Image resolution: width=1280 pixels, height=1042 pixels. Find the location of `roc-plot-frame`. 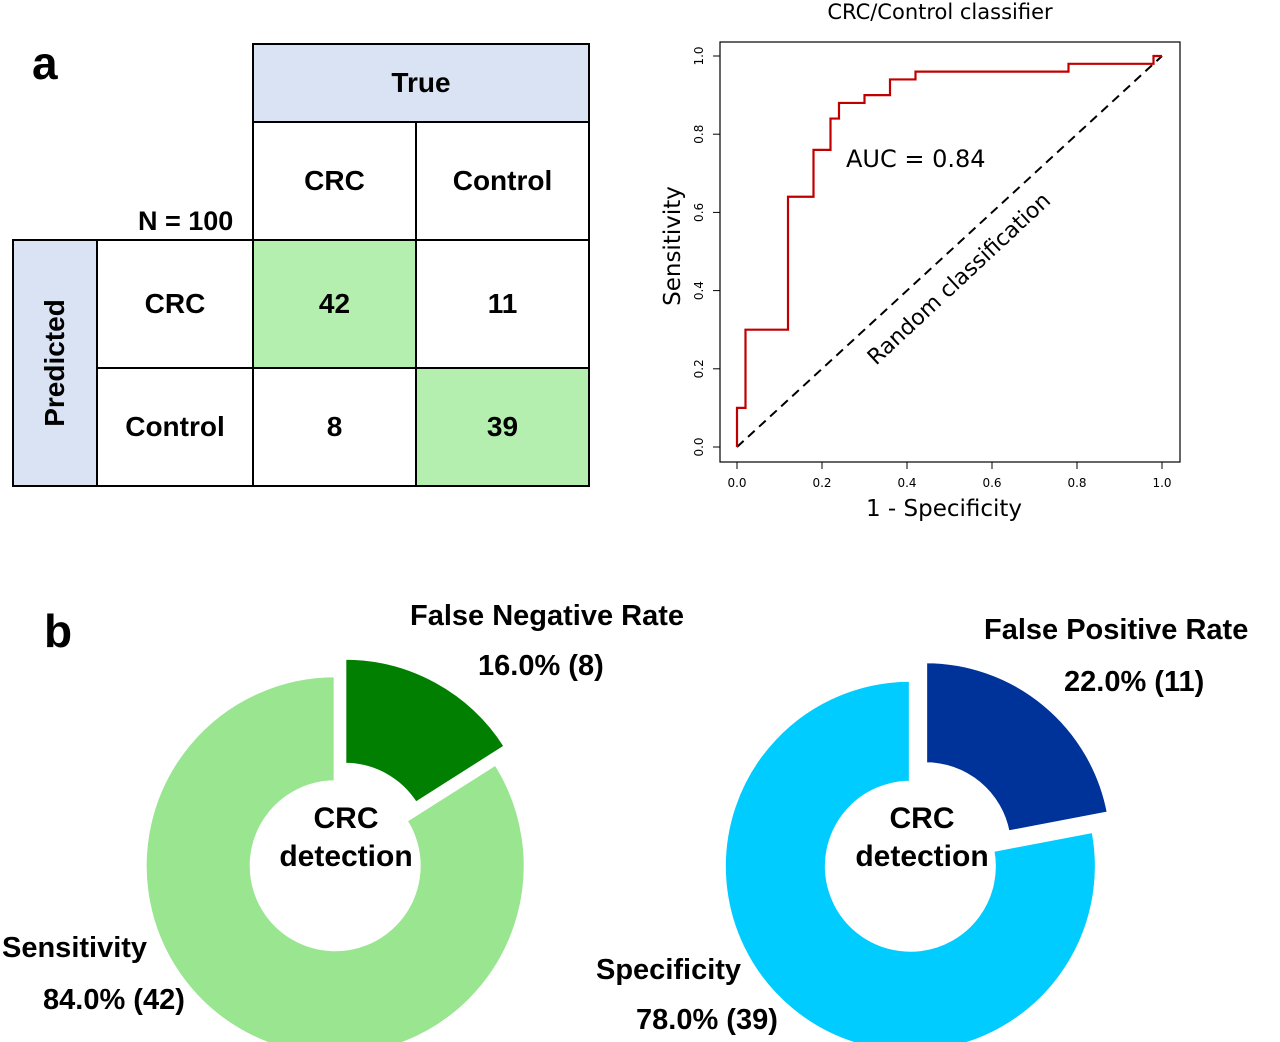

roc-plot-frame is located at coordinates (950, 252).